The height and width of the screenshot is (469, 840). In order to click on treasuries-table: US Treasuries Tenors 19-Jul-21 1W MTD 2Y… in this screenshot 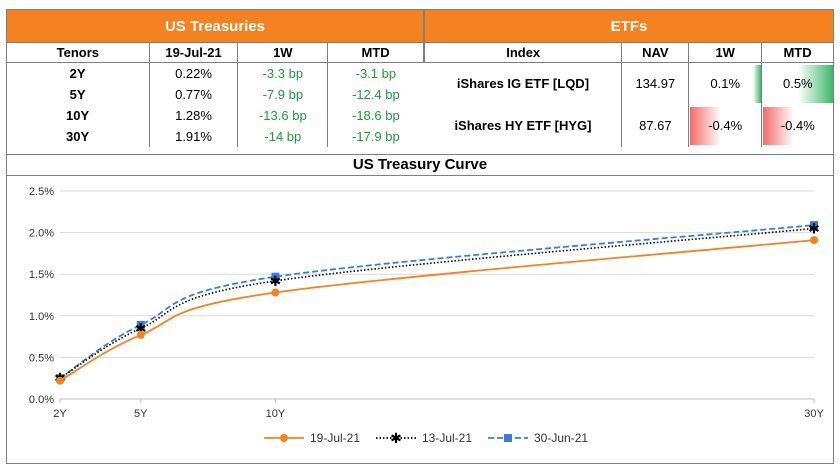, I will do `click(215, 78)`.